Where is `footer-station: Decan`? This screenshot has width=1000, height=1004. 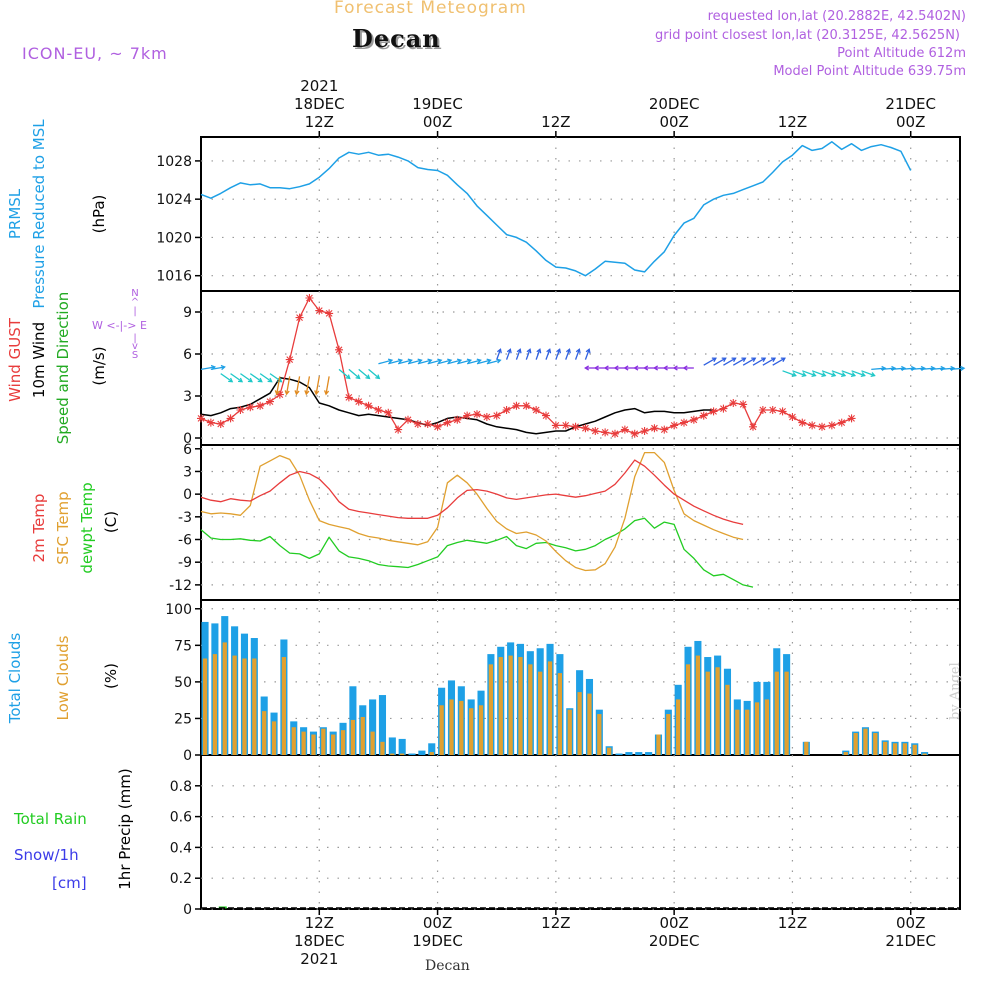 footer-station: Decan is located at coordinates (447, 966).